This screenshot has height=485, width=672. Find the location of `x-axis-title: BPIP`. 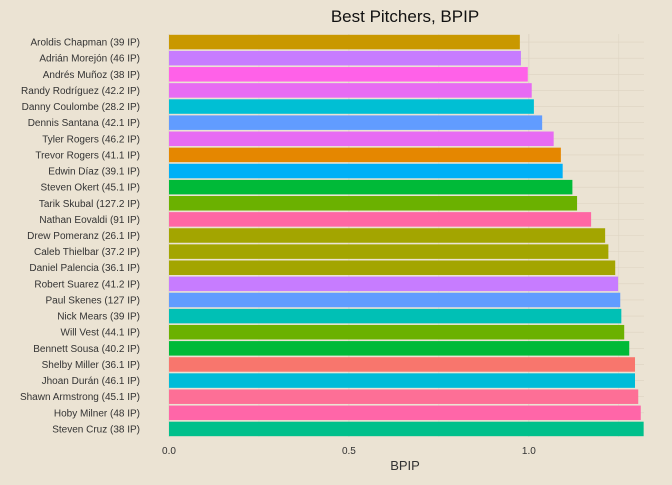

x-axis-title: BPIP is located at coordinates (405, 465).